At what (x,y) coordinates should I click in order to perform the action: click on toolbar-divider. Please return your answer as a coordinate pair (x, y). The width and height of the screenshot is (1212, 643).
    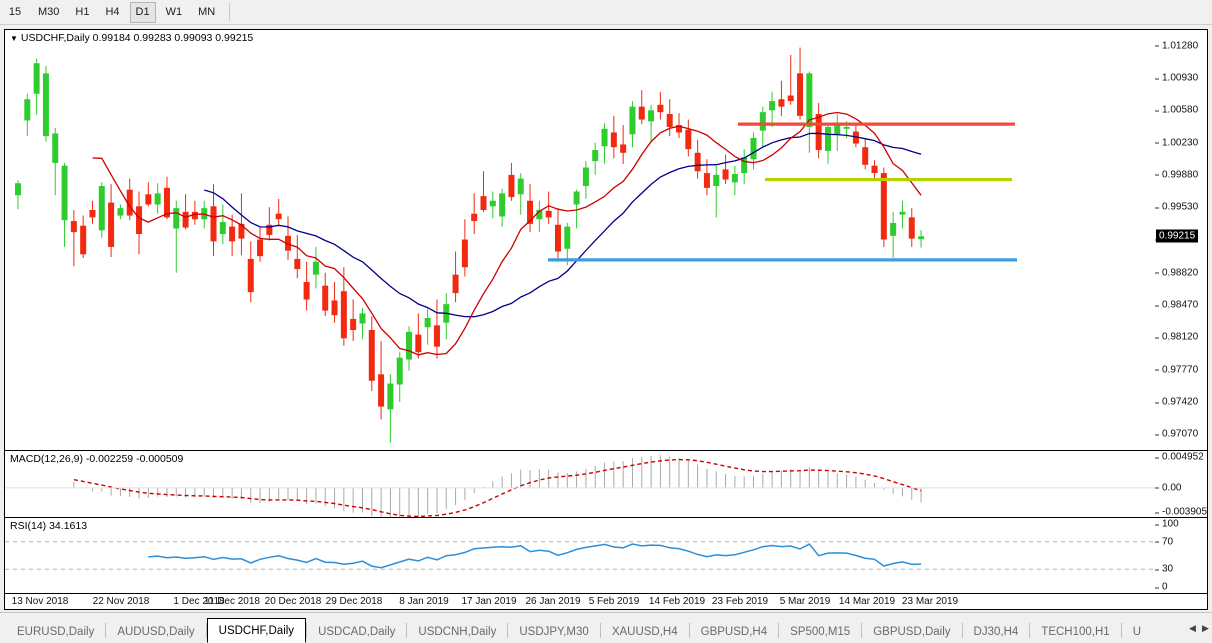
    Looking at the image, I should click on (230, 12).